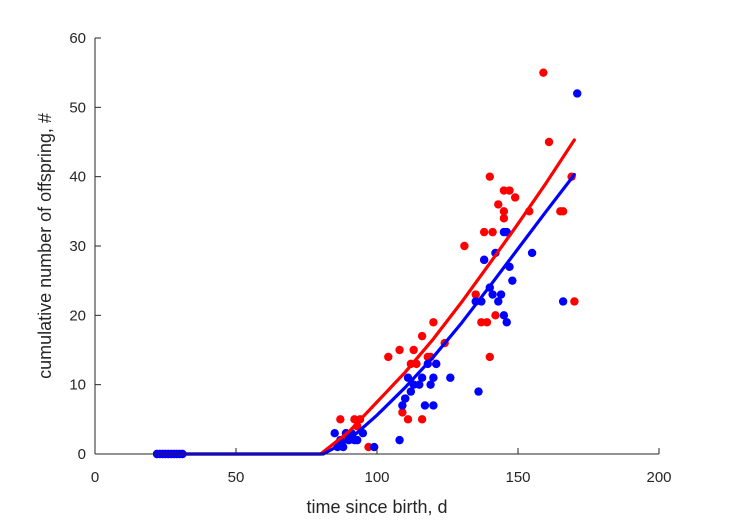  Describe the element at coordinates (45, 246) in the screenshot. I see `y-axis-title: cumulative number of offspring, #` at that location.